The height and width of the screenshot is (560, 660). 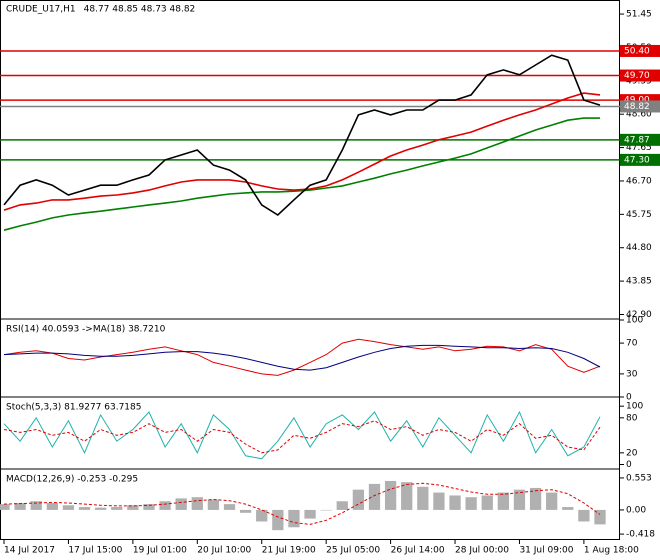 What do you see at coordinates (632, 418) in the screenshot?
I see `y-tick-label: 80` at bounding box center [632, 418].